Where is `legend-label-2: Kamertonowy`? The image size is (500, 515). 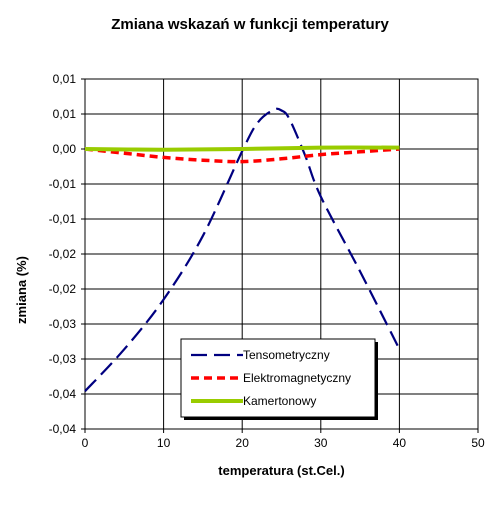 legend-label-2: Kamertonowy is located at coordinates (279, 401).